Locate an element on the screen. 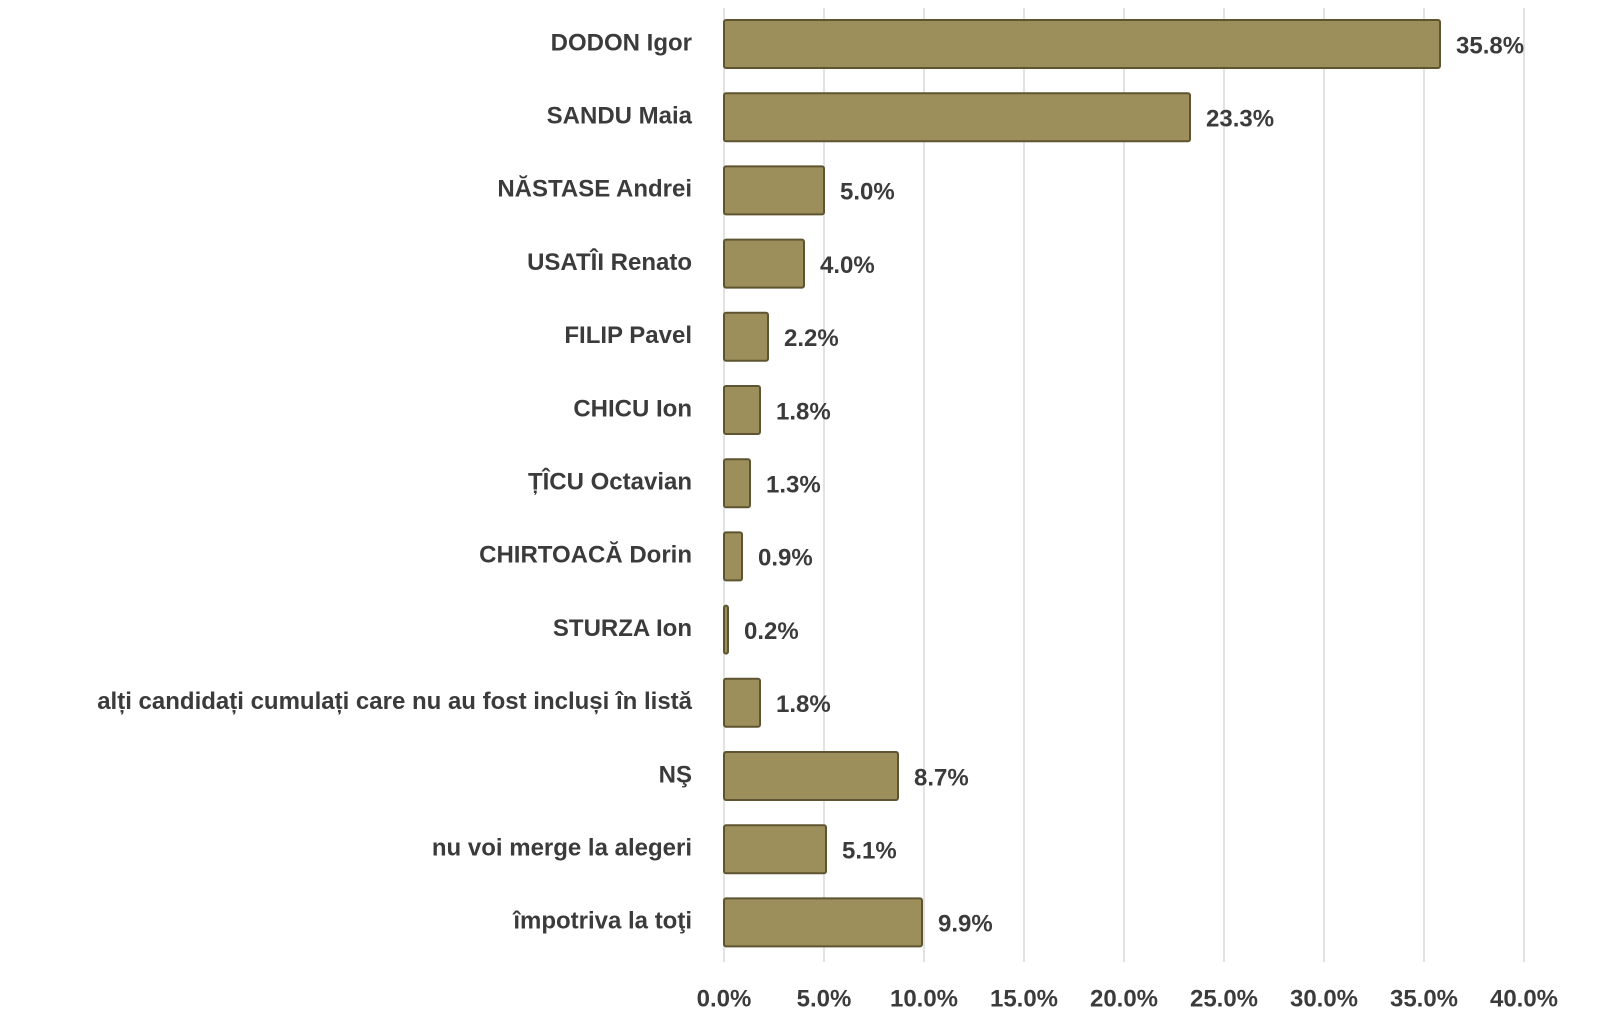 The image size is (1598, 1030). x-tick-label: 15.0% is located at coordinates (1024, 998).